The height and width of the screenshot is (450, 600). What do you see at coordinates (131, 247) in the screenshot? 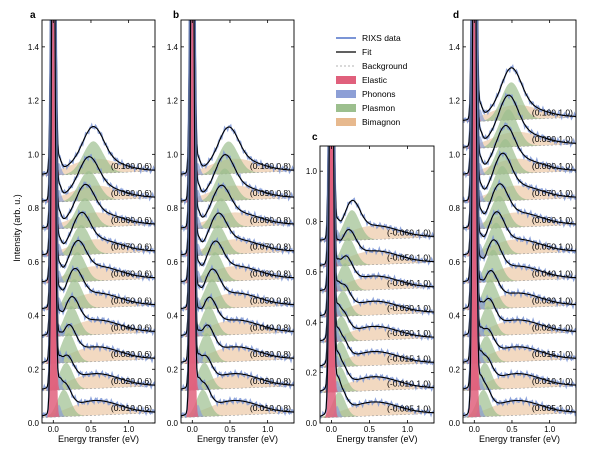
I see `curve-label: (0.070,0.6)` at bounding box center [131, 247].